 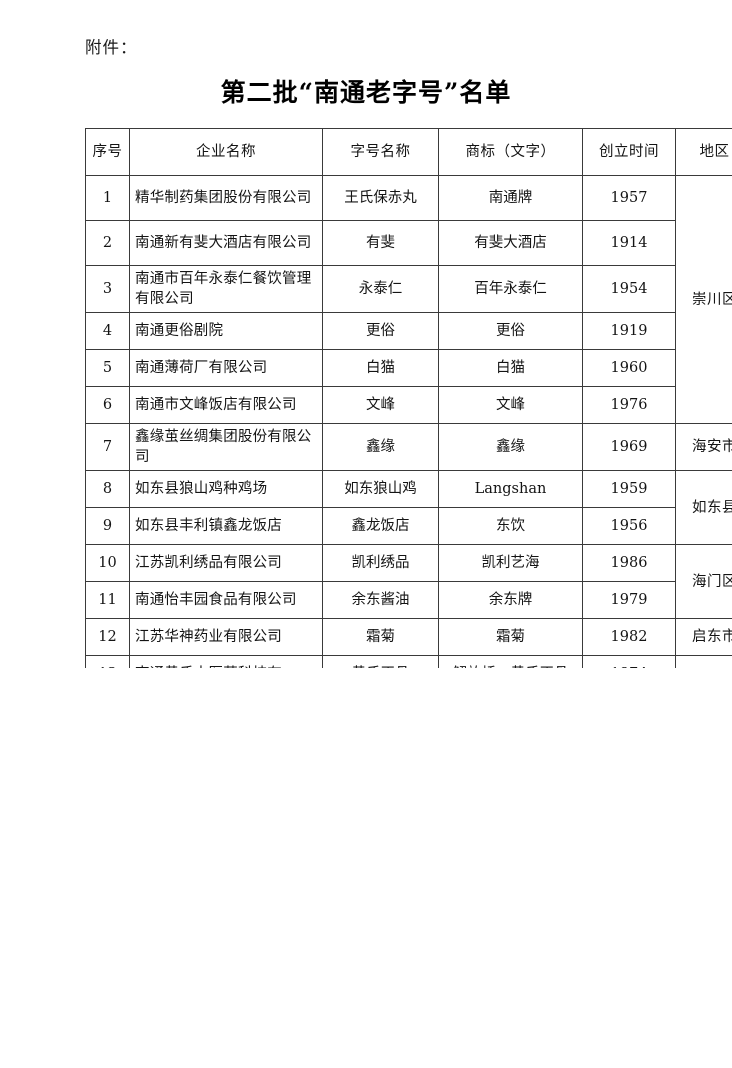 What do you see at coordinates (108, 152) in the screenshot?
I see `column-header-seq: 序号` at bounding box center [108, 152].